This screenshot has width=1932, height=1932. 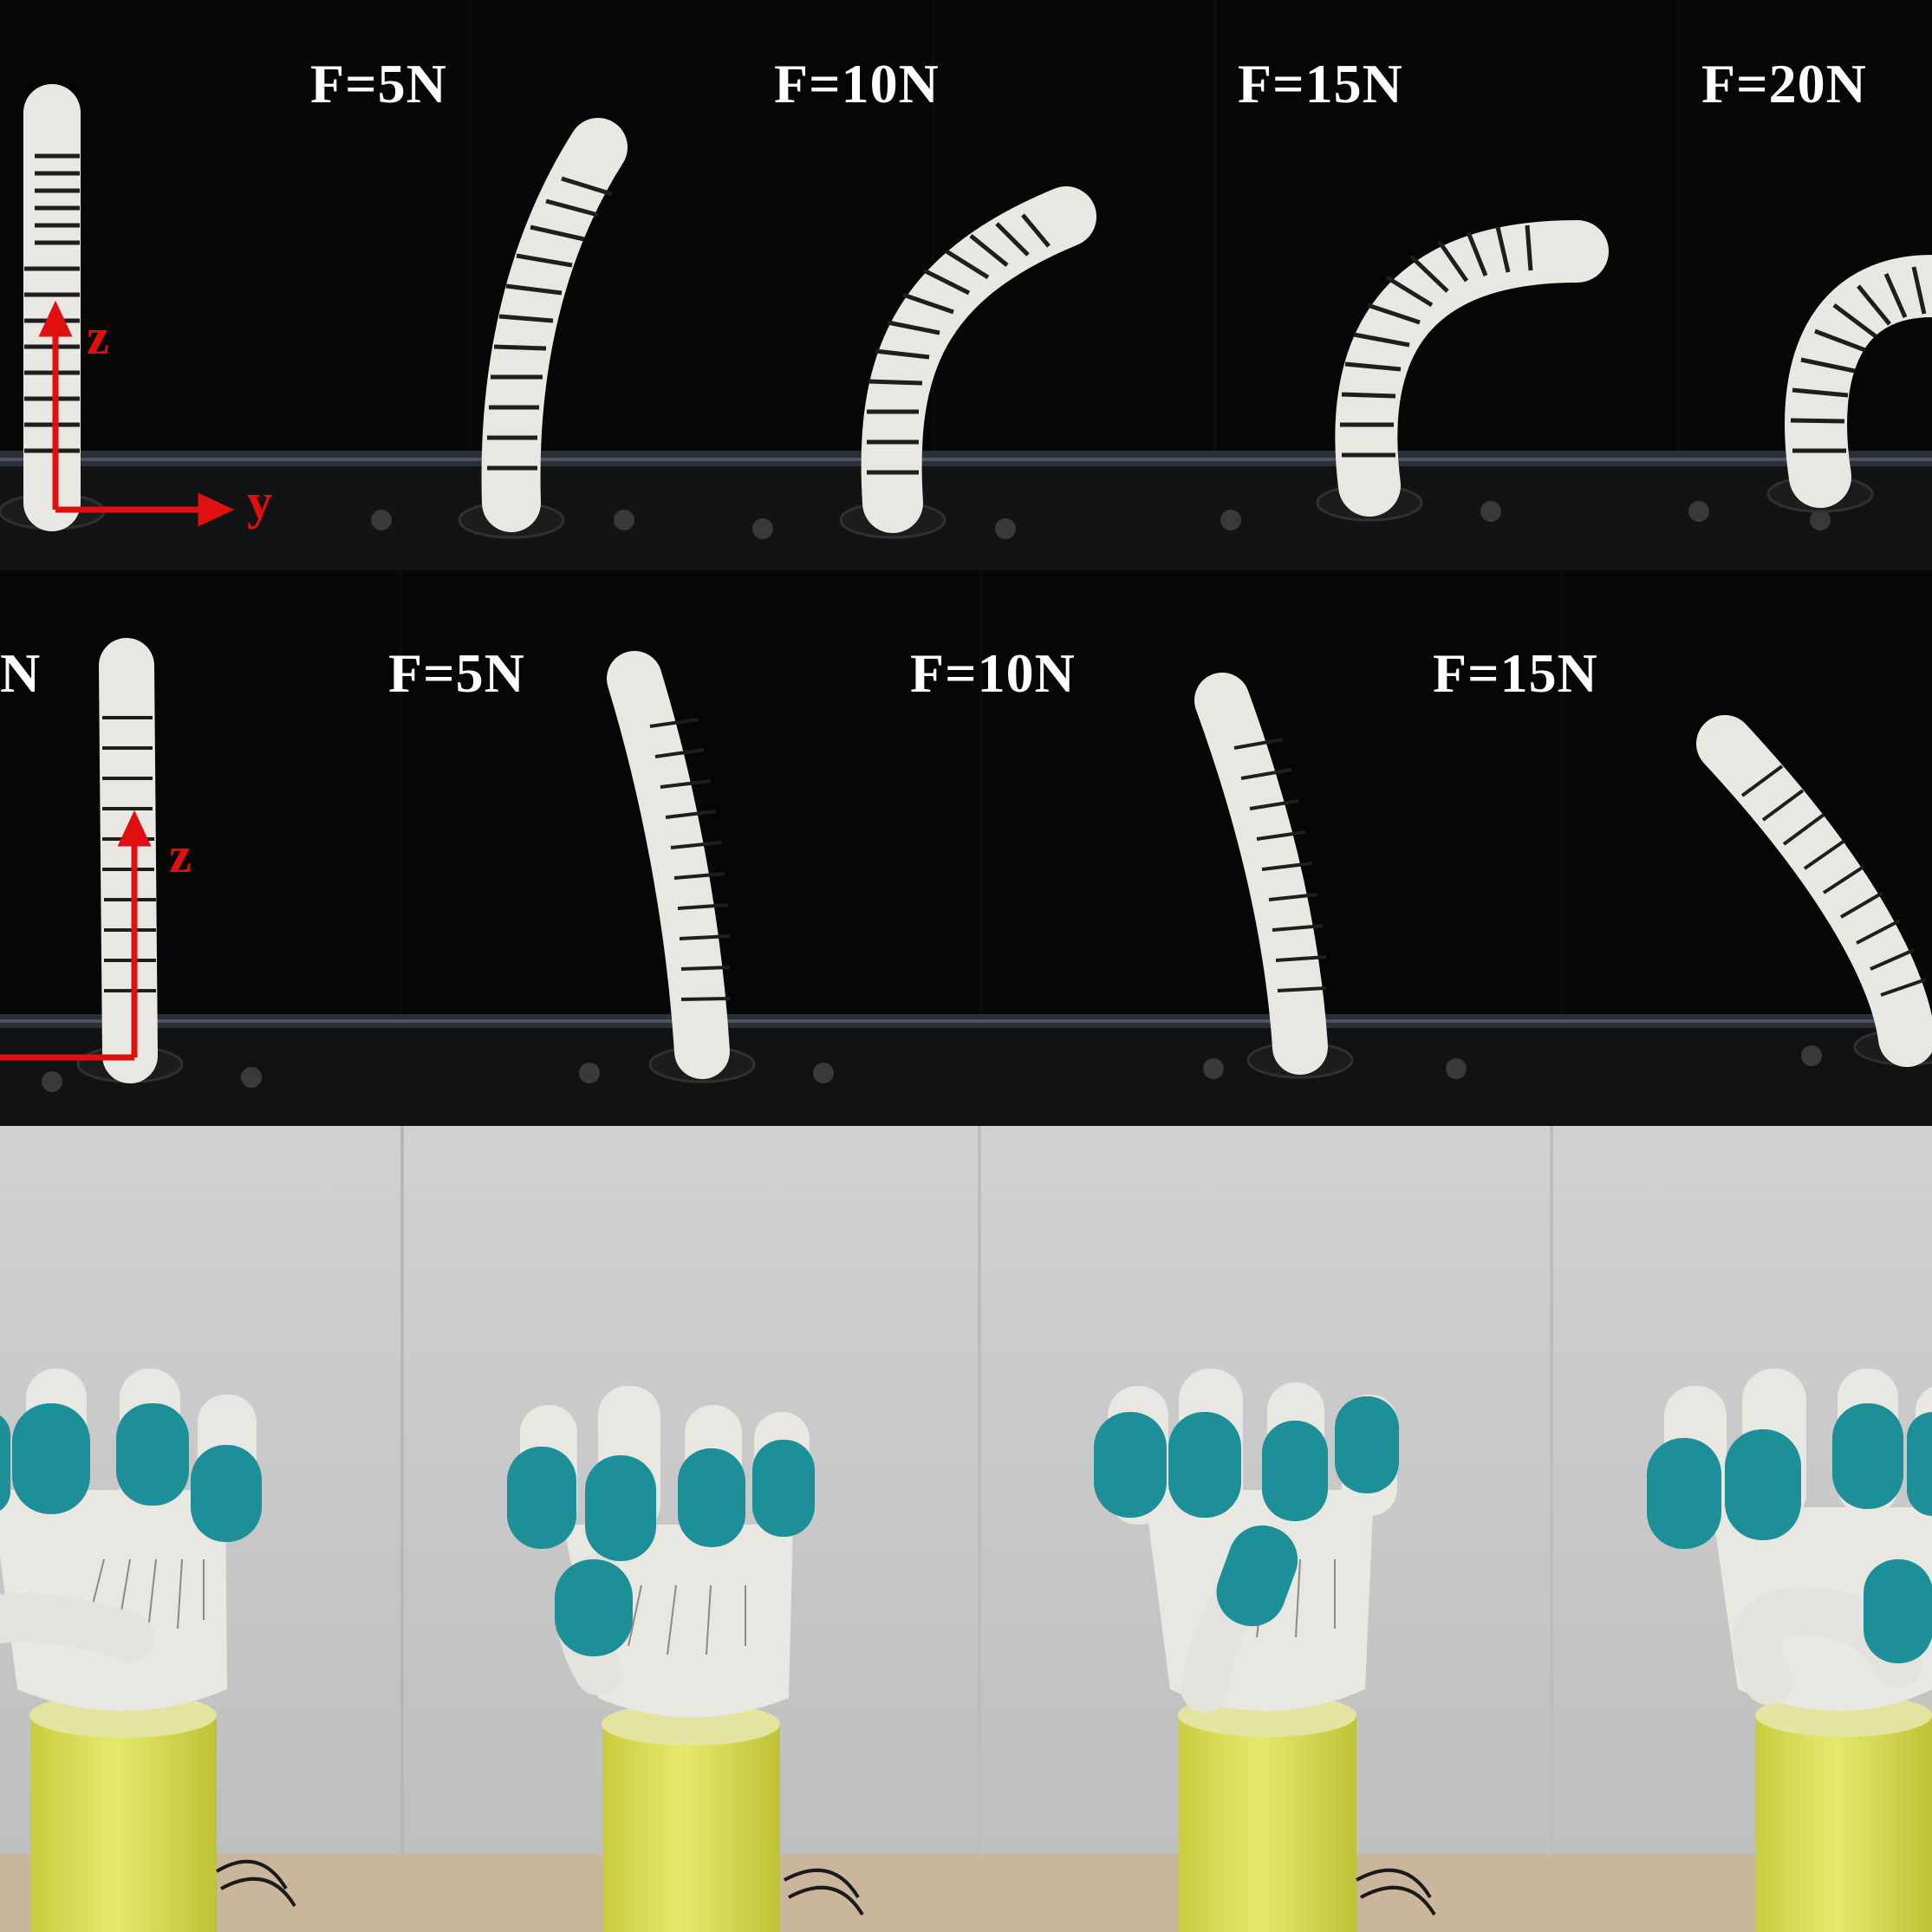 I want to click on force-label: F=20N, so click(x=1784, y=83).